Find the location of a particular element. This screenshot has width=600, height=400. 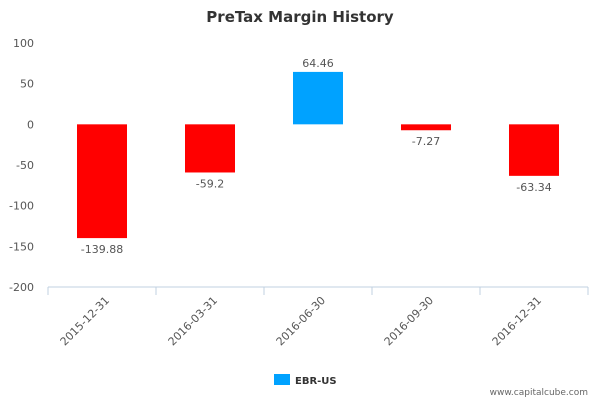

y-tick-label: 50 is located at coordinates (27, 84).